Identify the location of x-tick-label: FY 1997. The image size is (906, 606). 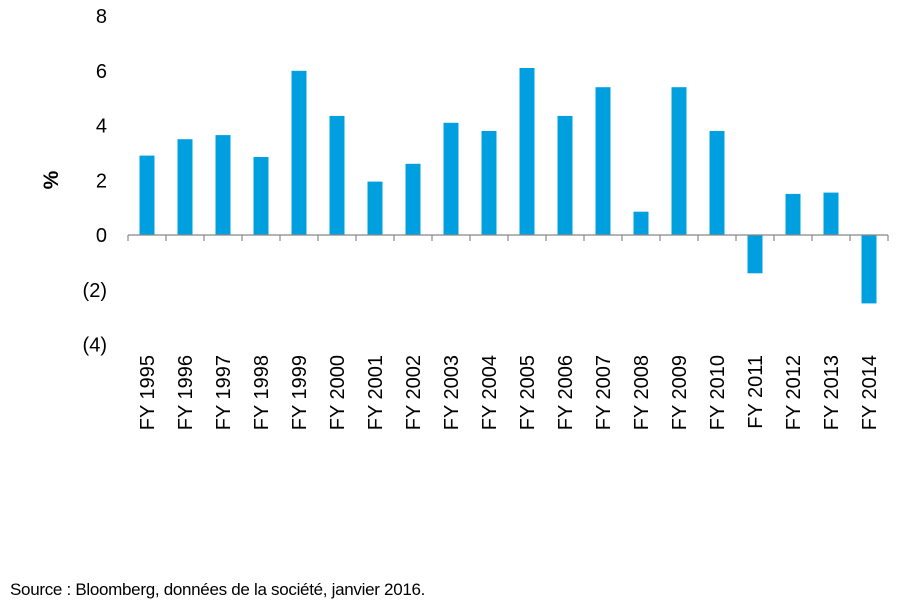
(224, 392).